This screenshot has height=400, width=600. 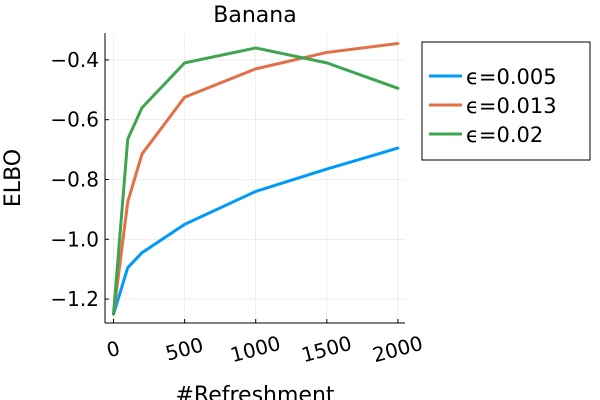 What do you see at coordinates (511, 77) in the screenshot?
I see `legend-label: ϵ=0.005` at bounding box center [511, 77].